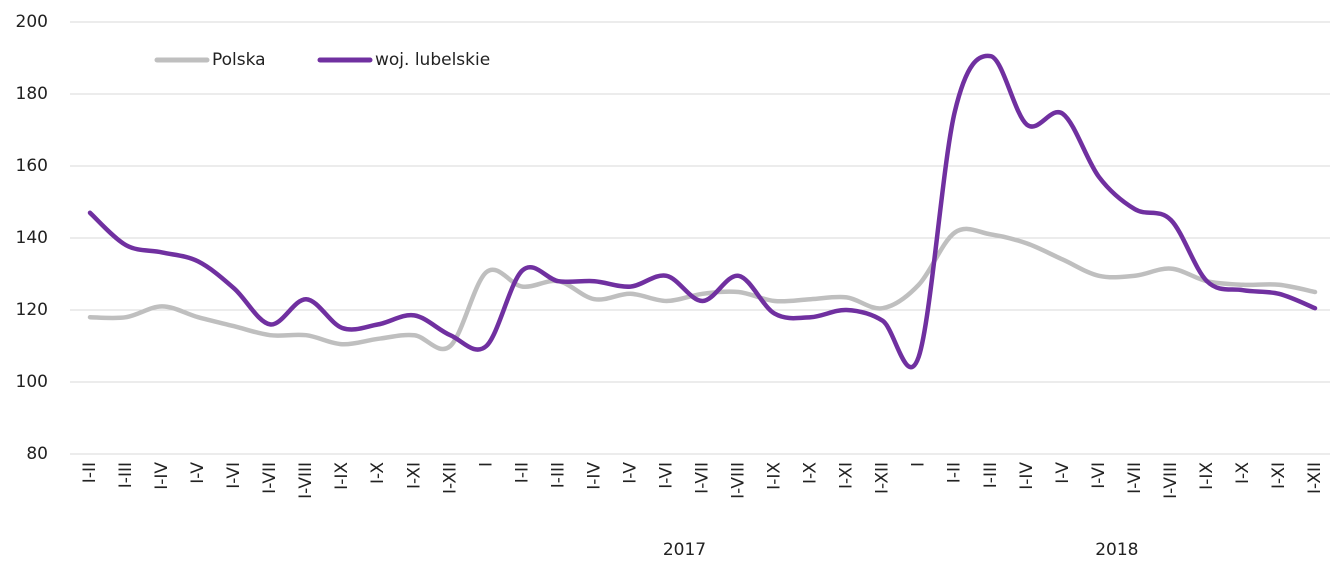 The height and width of the screenshot is (563, 1332). Describe the element at coordinates (32, 94) in the screenshot. I see `y-tick-label: 180` at that location.